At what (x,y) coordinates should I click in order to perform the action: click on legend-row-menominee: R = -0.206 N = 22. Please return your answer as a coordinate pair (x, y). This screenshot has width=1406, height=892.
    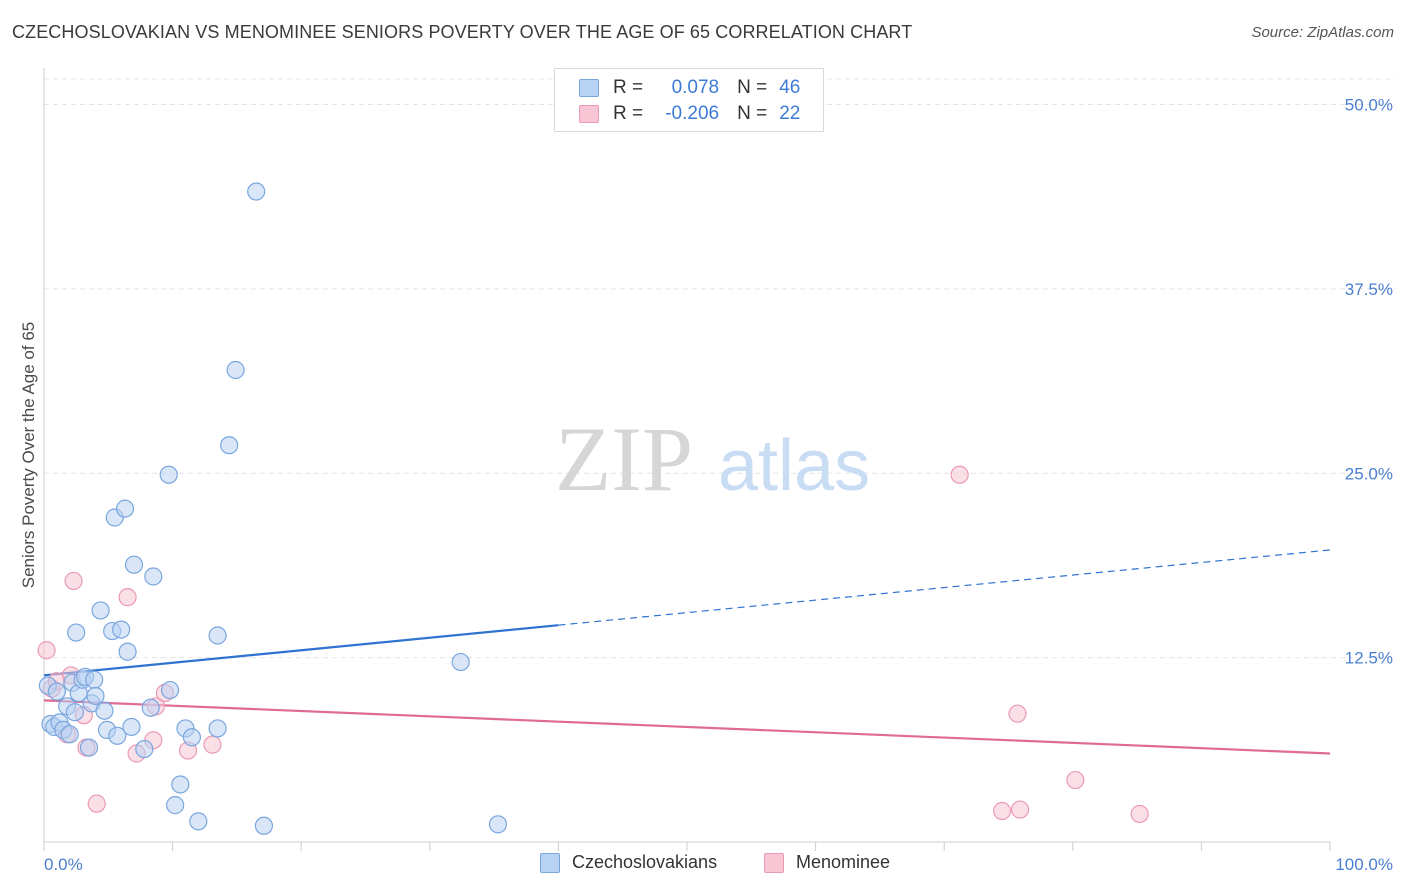
    Looking at the image, I should click on (689, 114).